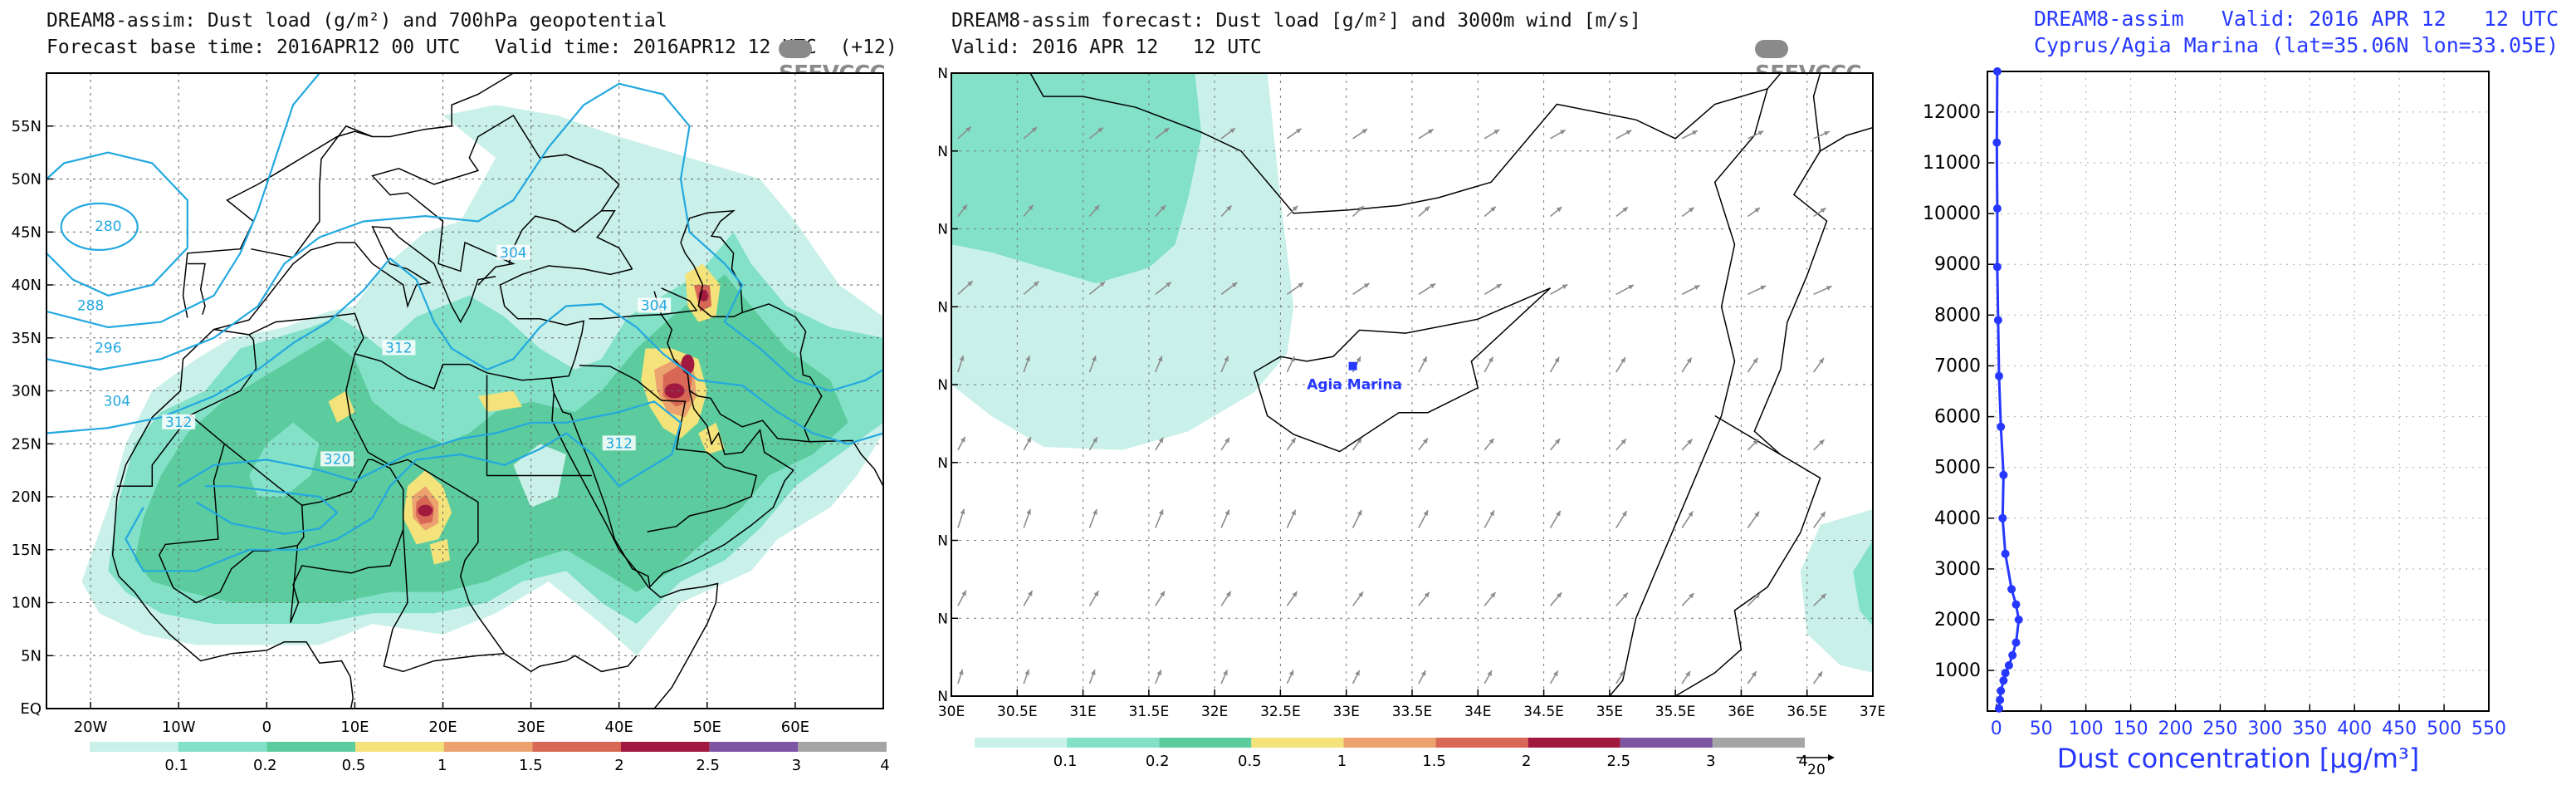  Describe the element at coordinates (1952, 112) in the screenshot. I see `y-tick-label-11: 12000` at that location.